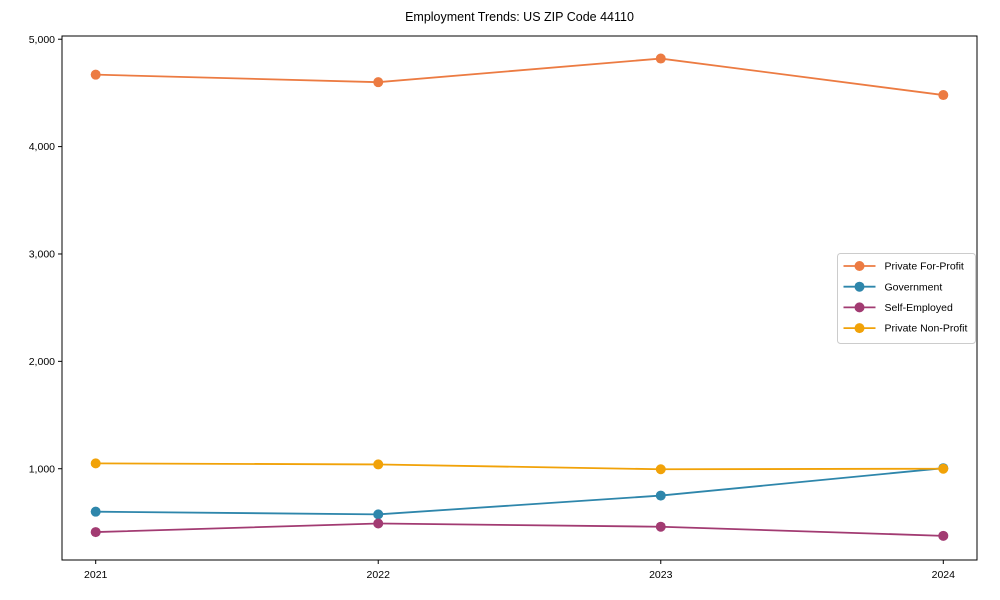  What do you see at coordinates (379, 575) in the screenshot?
I see `x-tick-label: 2022` at bounding box center [379, 575].